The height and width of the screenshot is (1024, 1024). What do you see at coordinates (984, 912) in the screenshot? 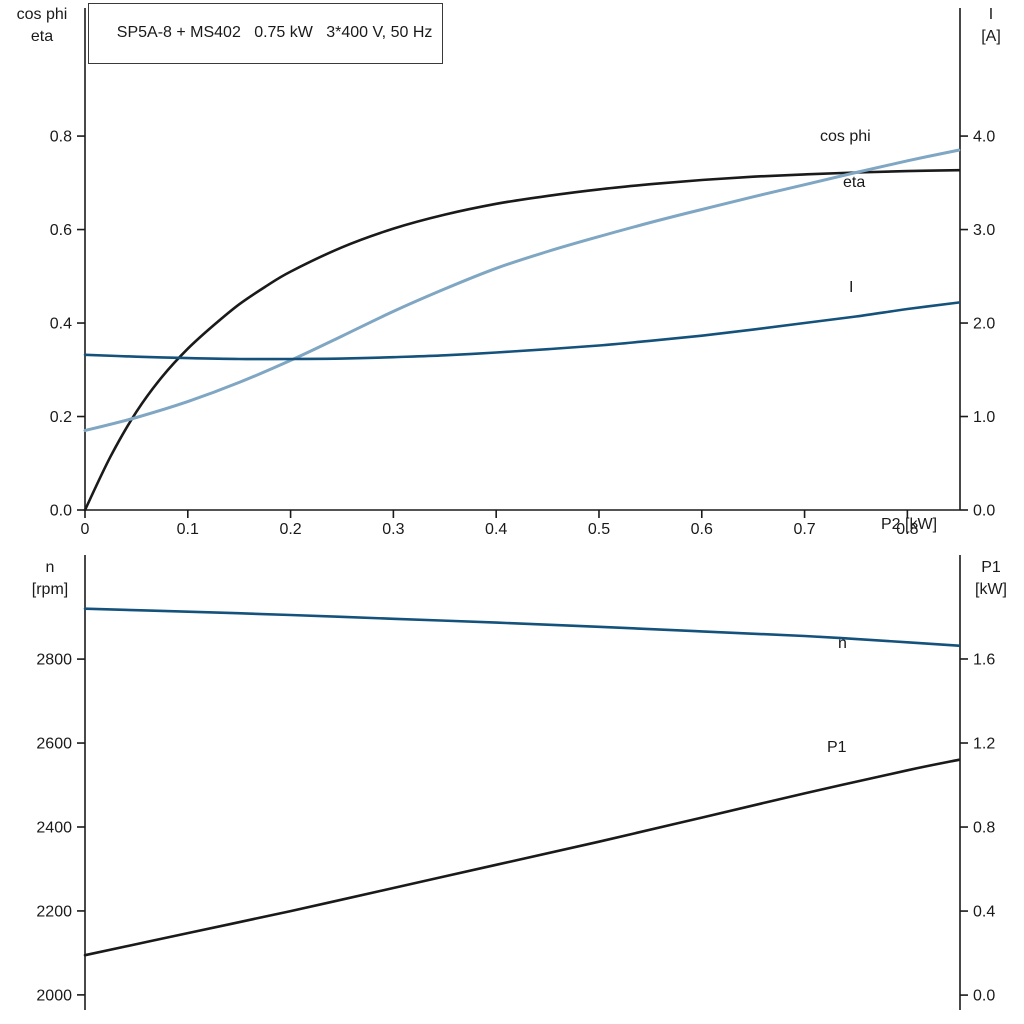
I see `right-axis-tick-label: 0.4` at bounding box center [984, 912].